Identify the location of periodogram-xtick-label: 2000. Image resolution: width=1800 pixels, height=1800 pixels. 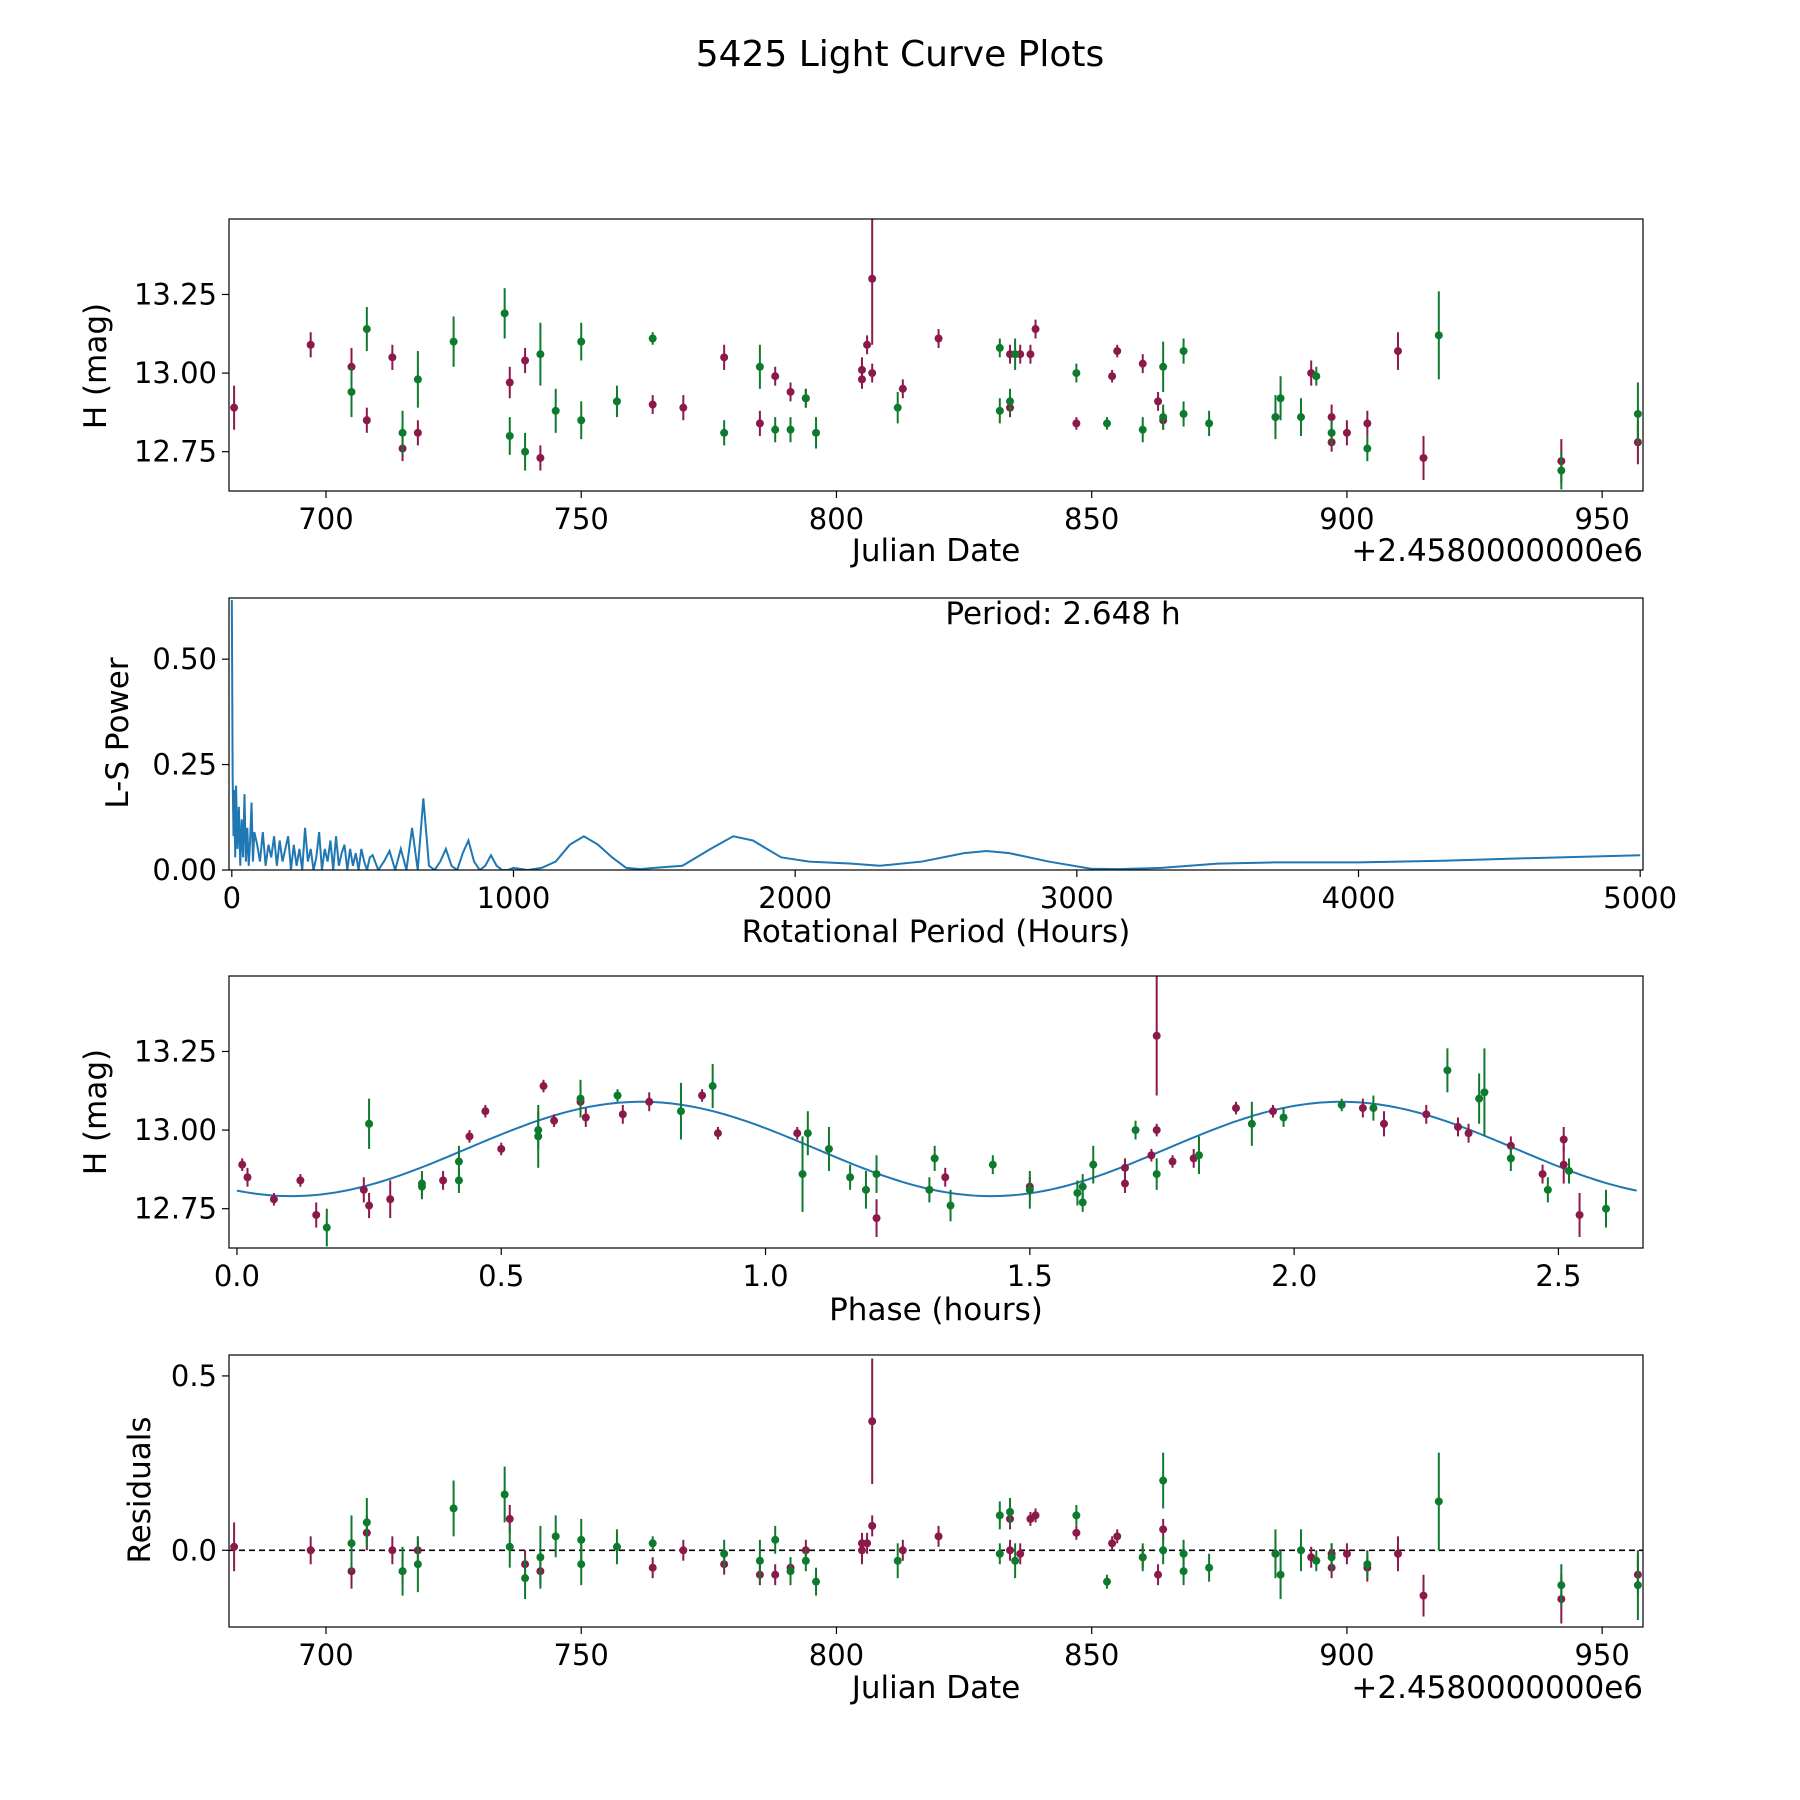
(795, 898).